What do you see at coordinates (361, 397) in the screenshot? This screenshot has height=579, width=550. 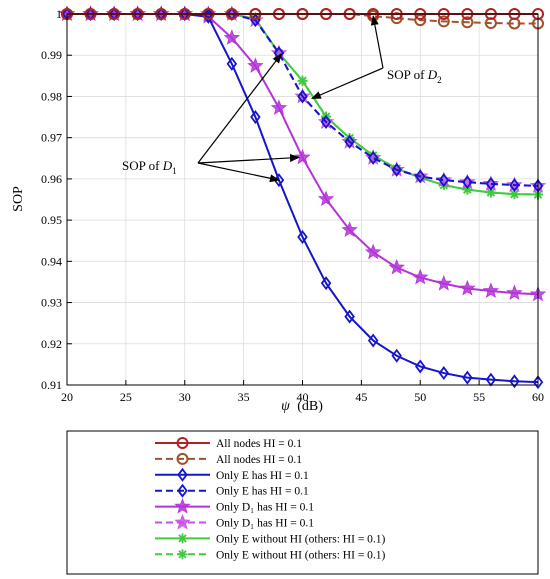 I see `x-tick-label: 45` at bounding box center [361, 397].